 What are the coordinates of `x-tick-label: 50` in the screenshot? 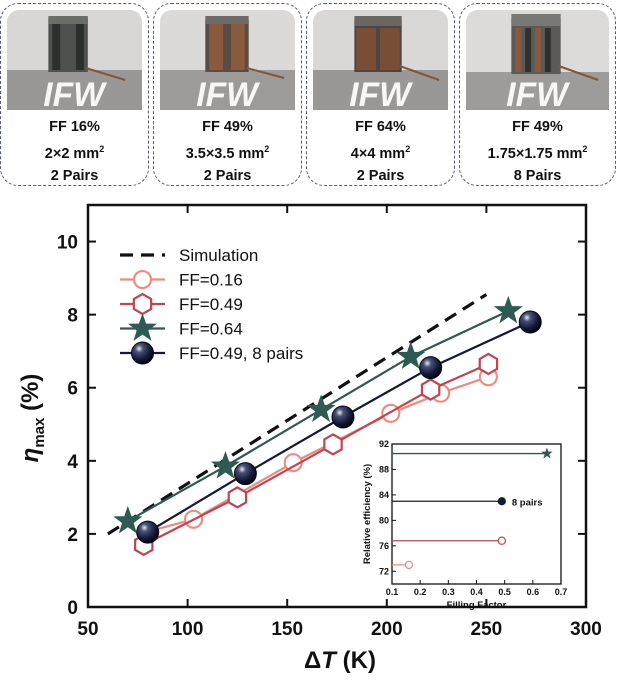 It's located at (87, 629).